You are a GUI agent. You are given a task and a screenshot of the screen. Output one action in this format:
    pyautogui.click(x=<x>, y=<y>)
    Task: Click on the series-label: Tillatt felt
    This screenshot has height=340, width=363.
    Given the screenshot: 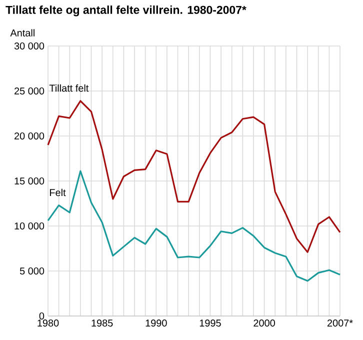 What is the action you would take?
    pyautogui.click(x=69, y=88)
    